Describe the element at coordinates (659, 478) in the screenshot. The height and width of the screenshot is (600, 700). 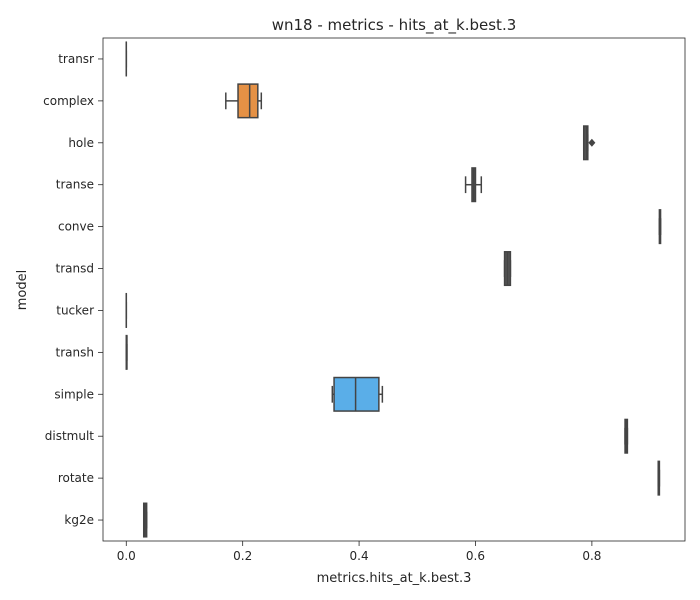
I see `box-rotate` at that location.